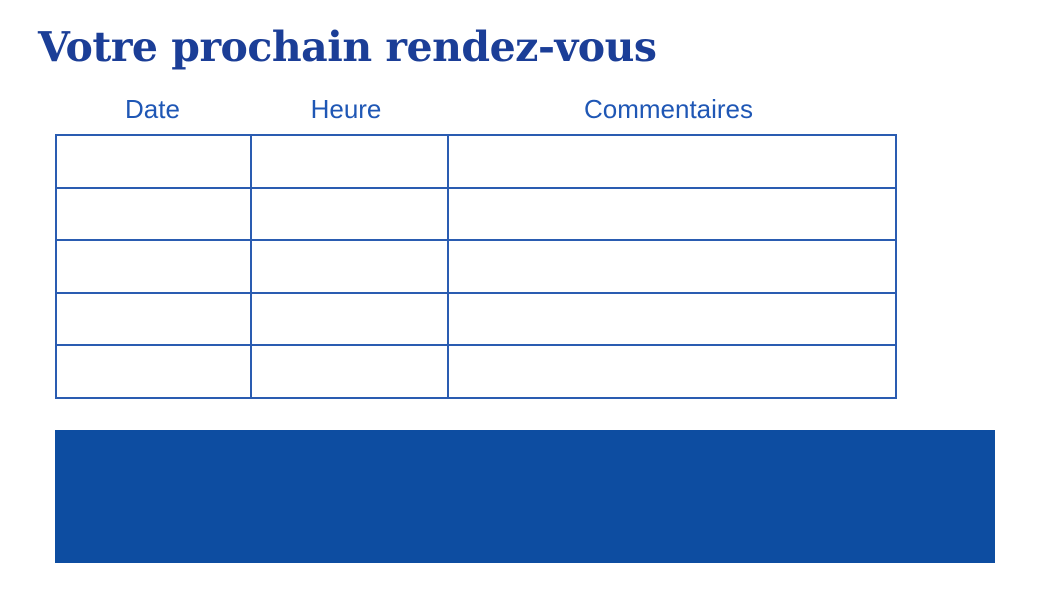 Image resolution: width=1050 pixels, height=600 pixels. Describe the element at coordinates (475, 109) in the screenshot. I see `table-column-headers: Date Heure Commentaires` at that location.